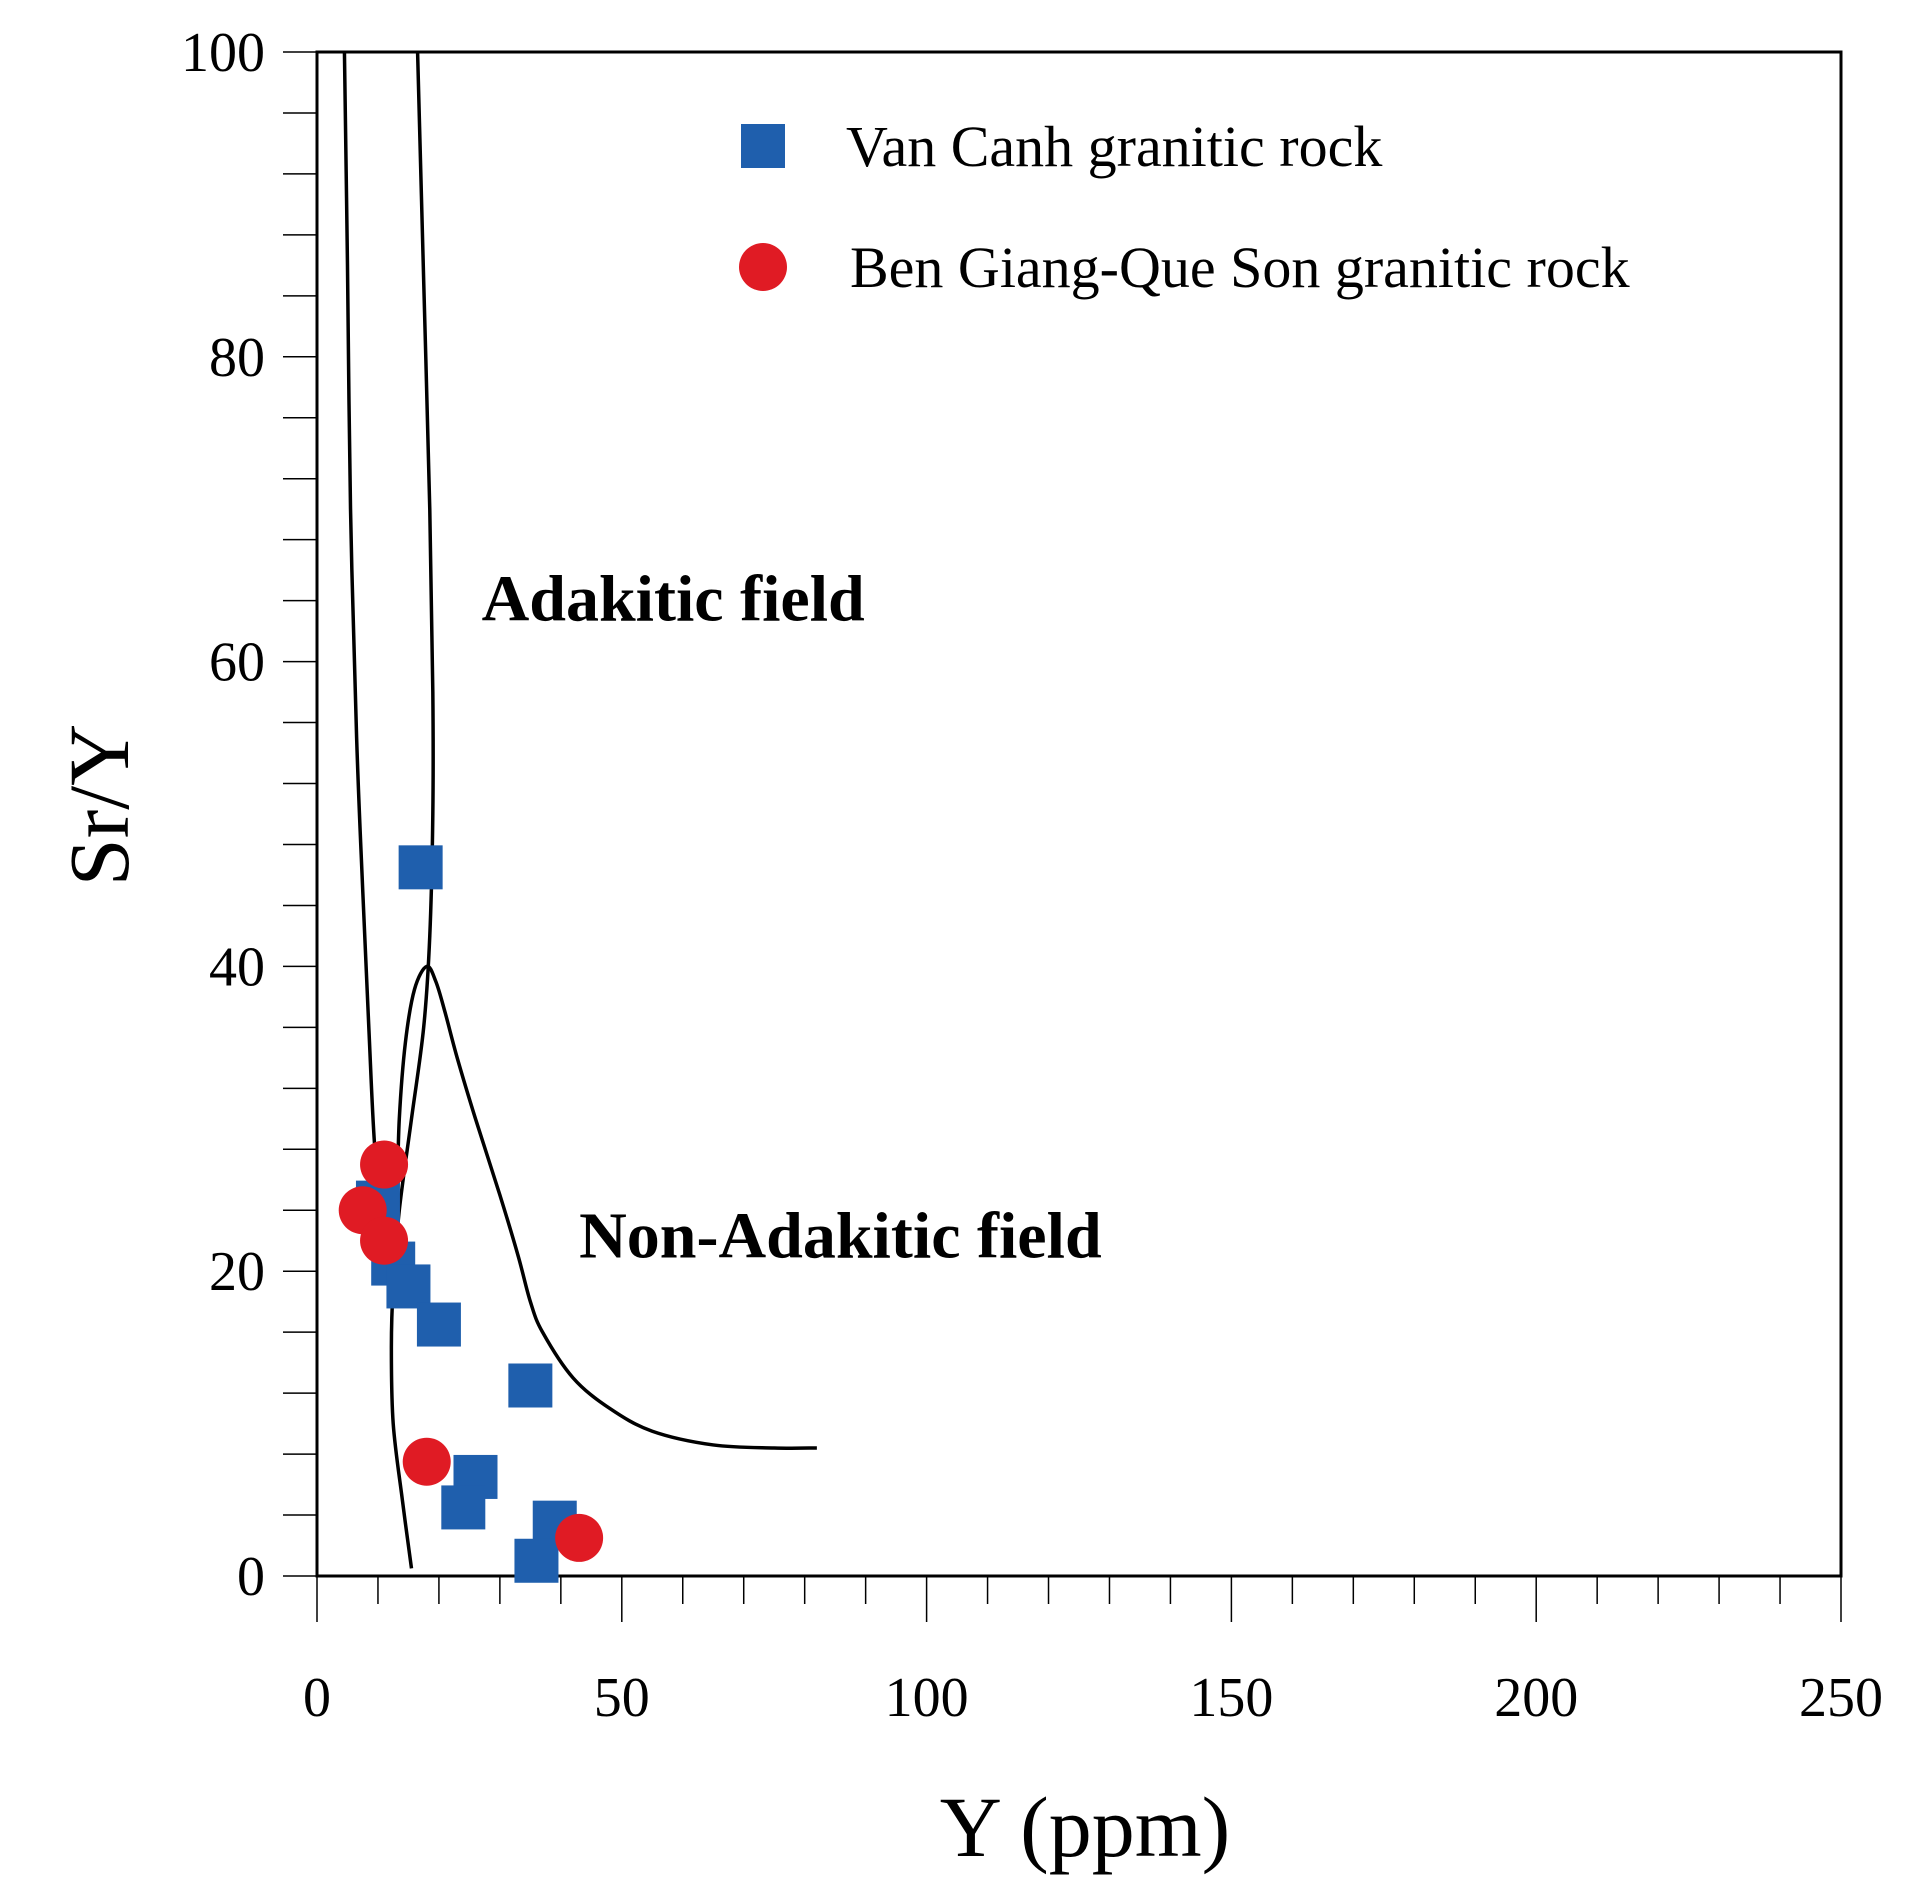 This screenshot has height=1895, width=1924. What do you see at coordinates (237, 663) in the screenshot?
I see `y-tick-label: 60` at bounding box center [237, 663].